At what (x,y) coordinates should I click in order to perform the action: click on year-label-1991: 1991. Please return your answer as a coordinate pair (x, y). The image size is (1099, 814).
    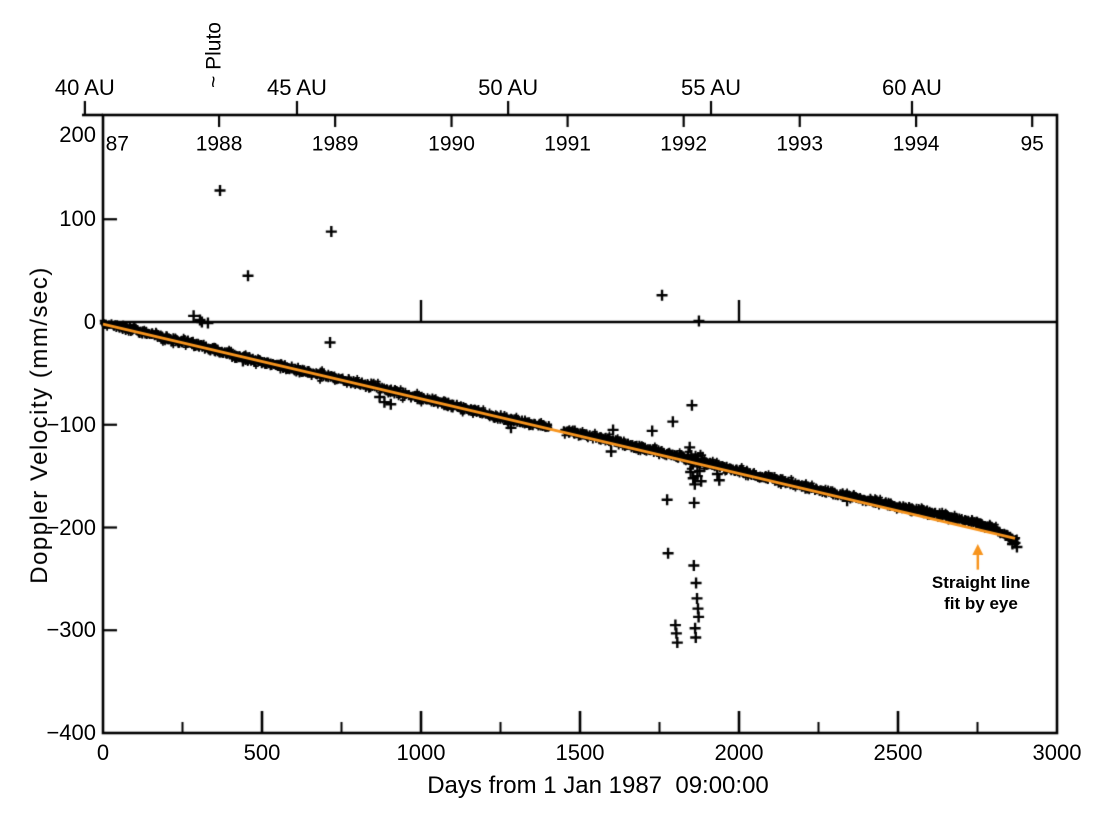
    Looking at the image, I should click on (567, 144).